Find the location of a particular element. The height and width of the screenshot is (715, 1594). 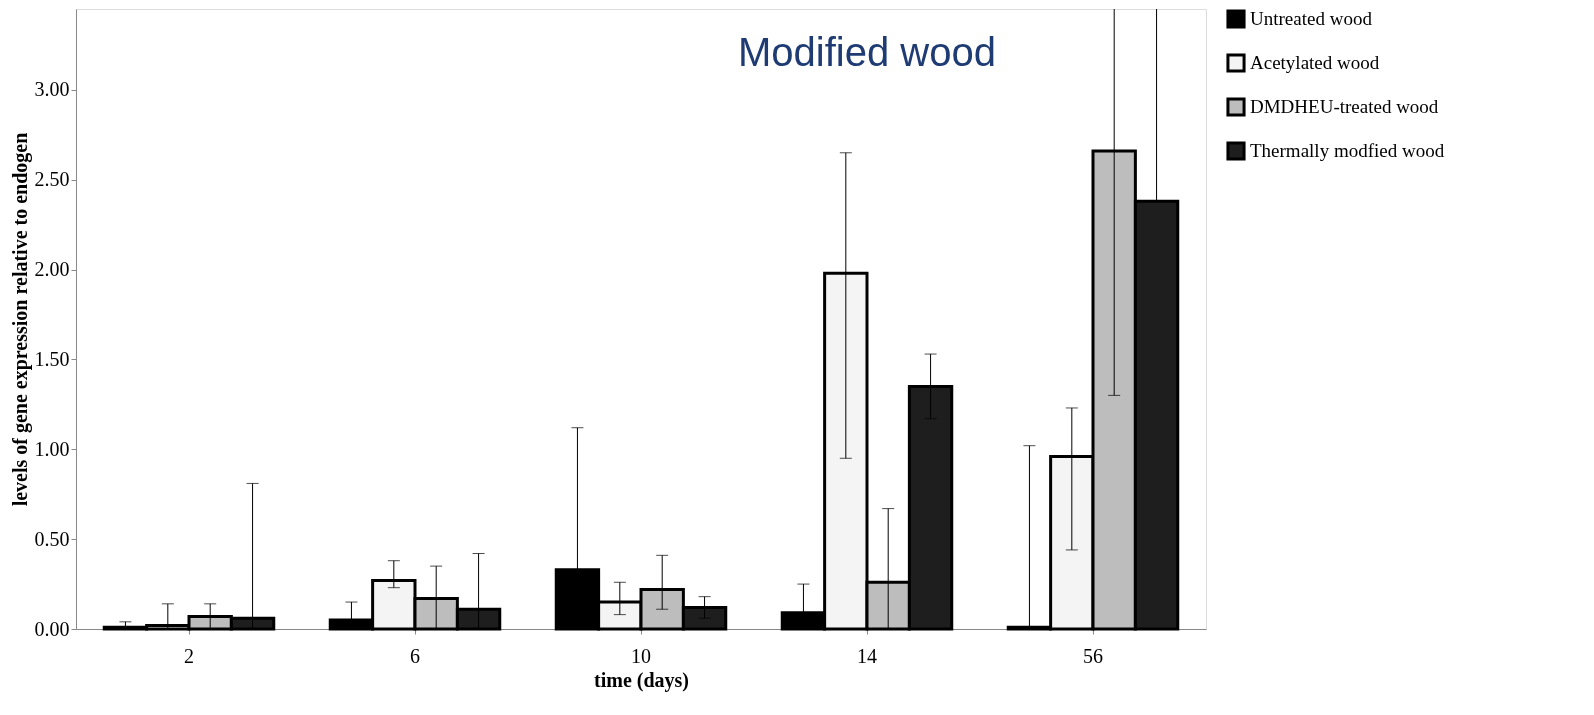

y-tick-label: 0.50 is located at coordinates (52, 538).